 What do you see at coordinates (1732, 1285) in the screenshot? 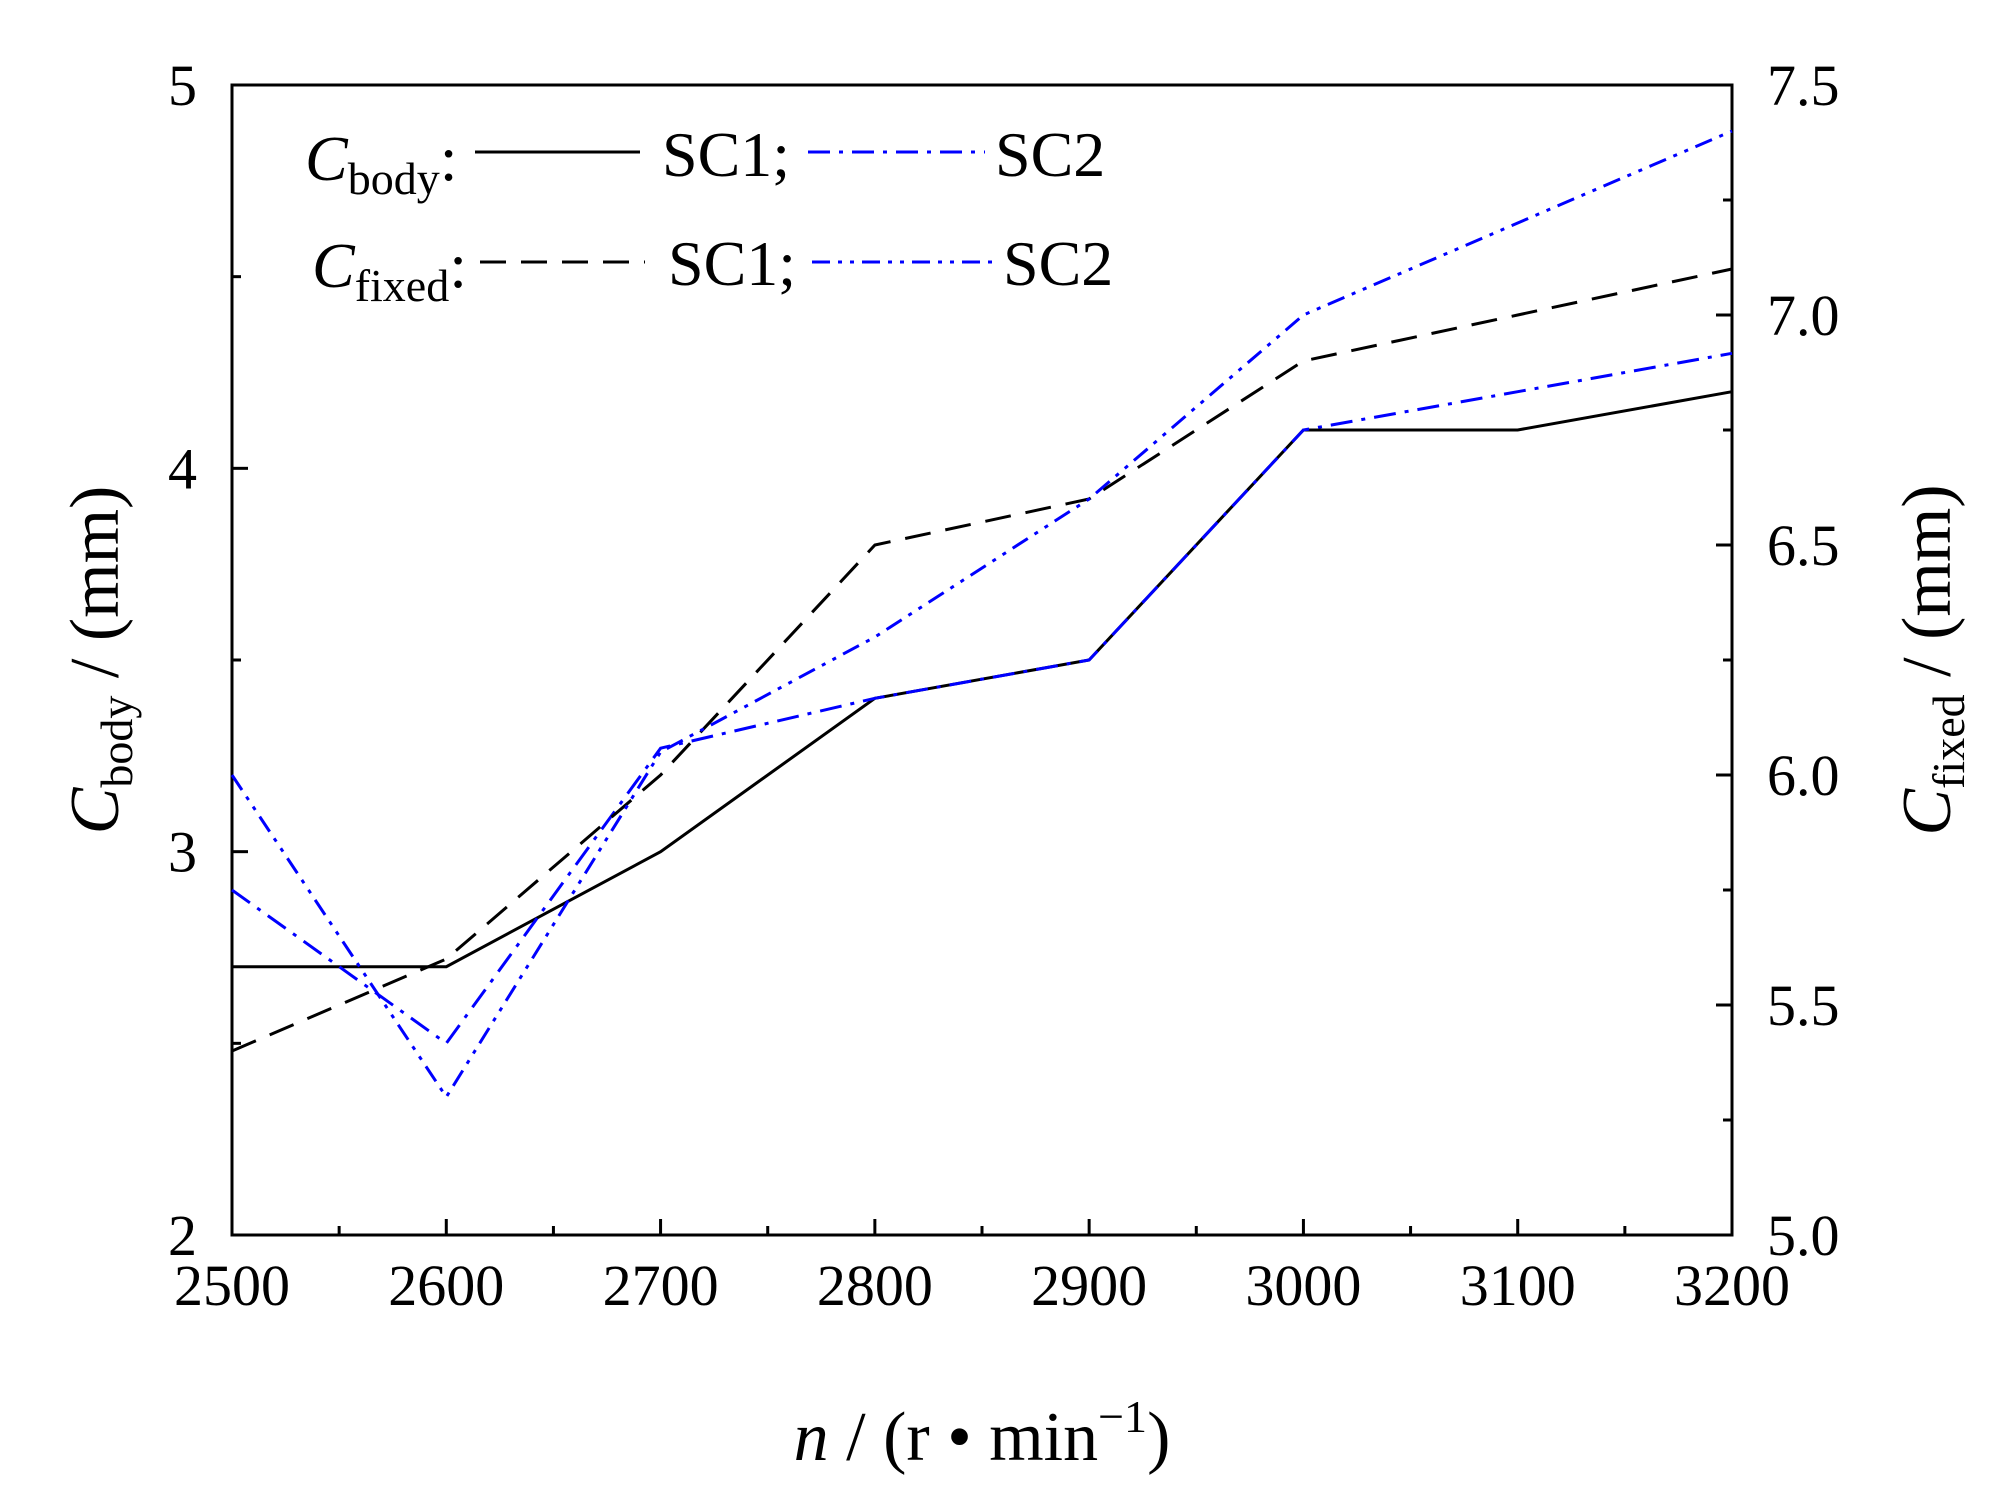
I see `x-tick-label: 3200` at bounding box center [1732, 1285].